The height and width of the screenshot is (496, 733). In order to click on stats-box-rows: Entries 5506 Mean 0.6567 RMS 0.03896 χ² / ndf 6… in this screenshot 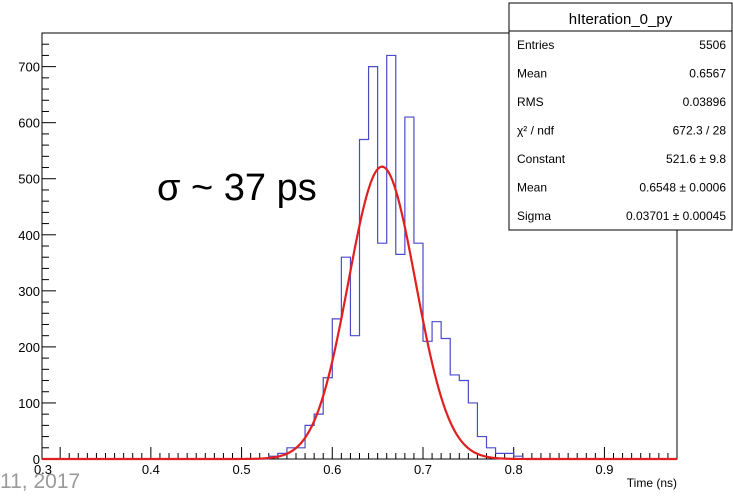, I will do `click(621, 130)`.